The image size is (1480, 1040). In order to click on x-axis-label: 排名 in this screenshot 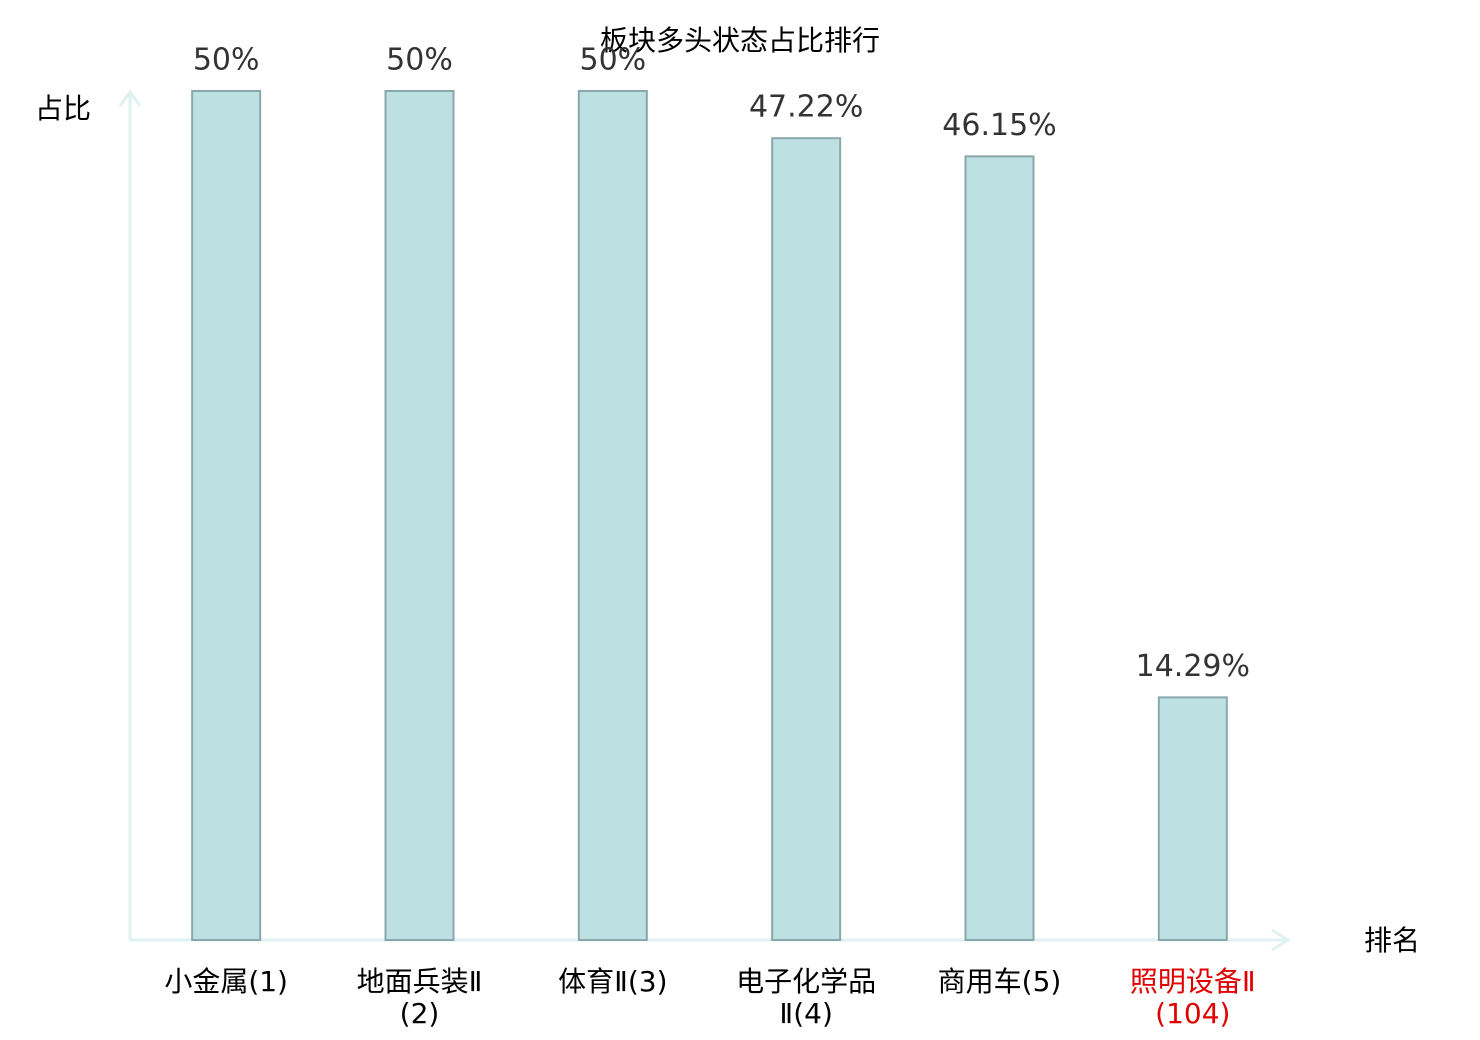, I will do `click(1392, 940)`.